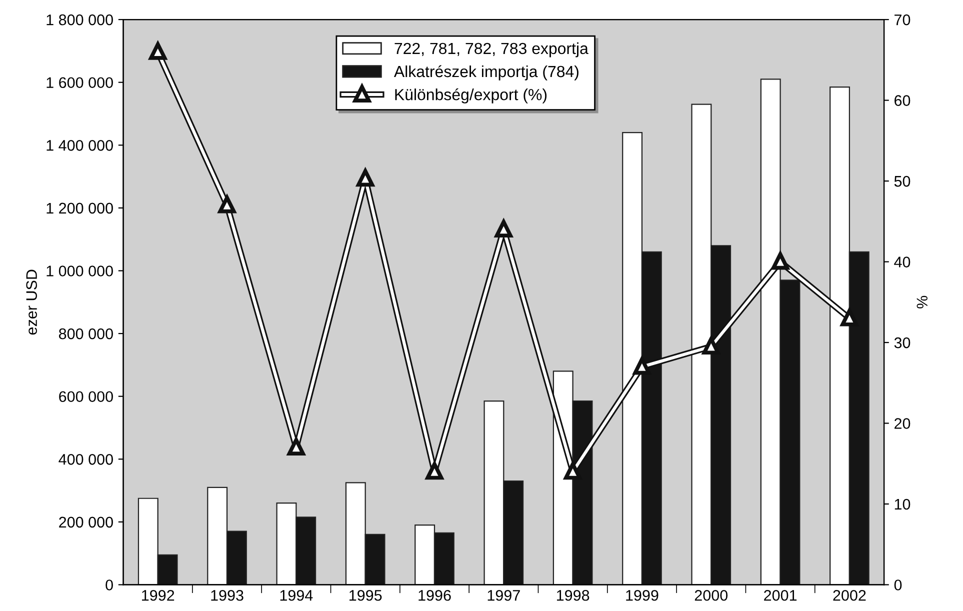  I want to click on y2-tick-label: 50, so click(902, 181).